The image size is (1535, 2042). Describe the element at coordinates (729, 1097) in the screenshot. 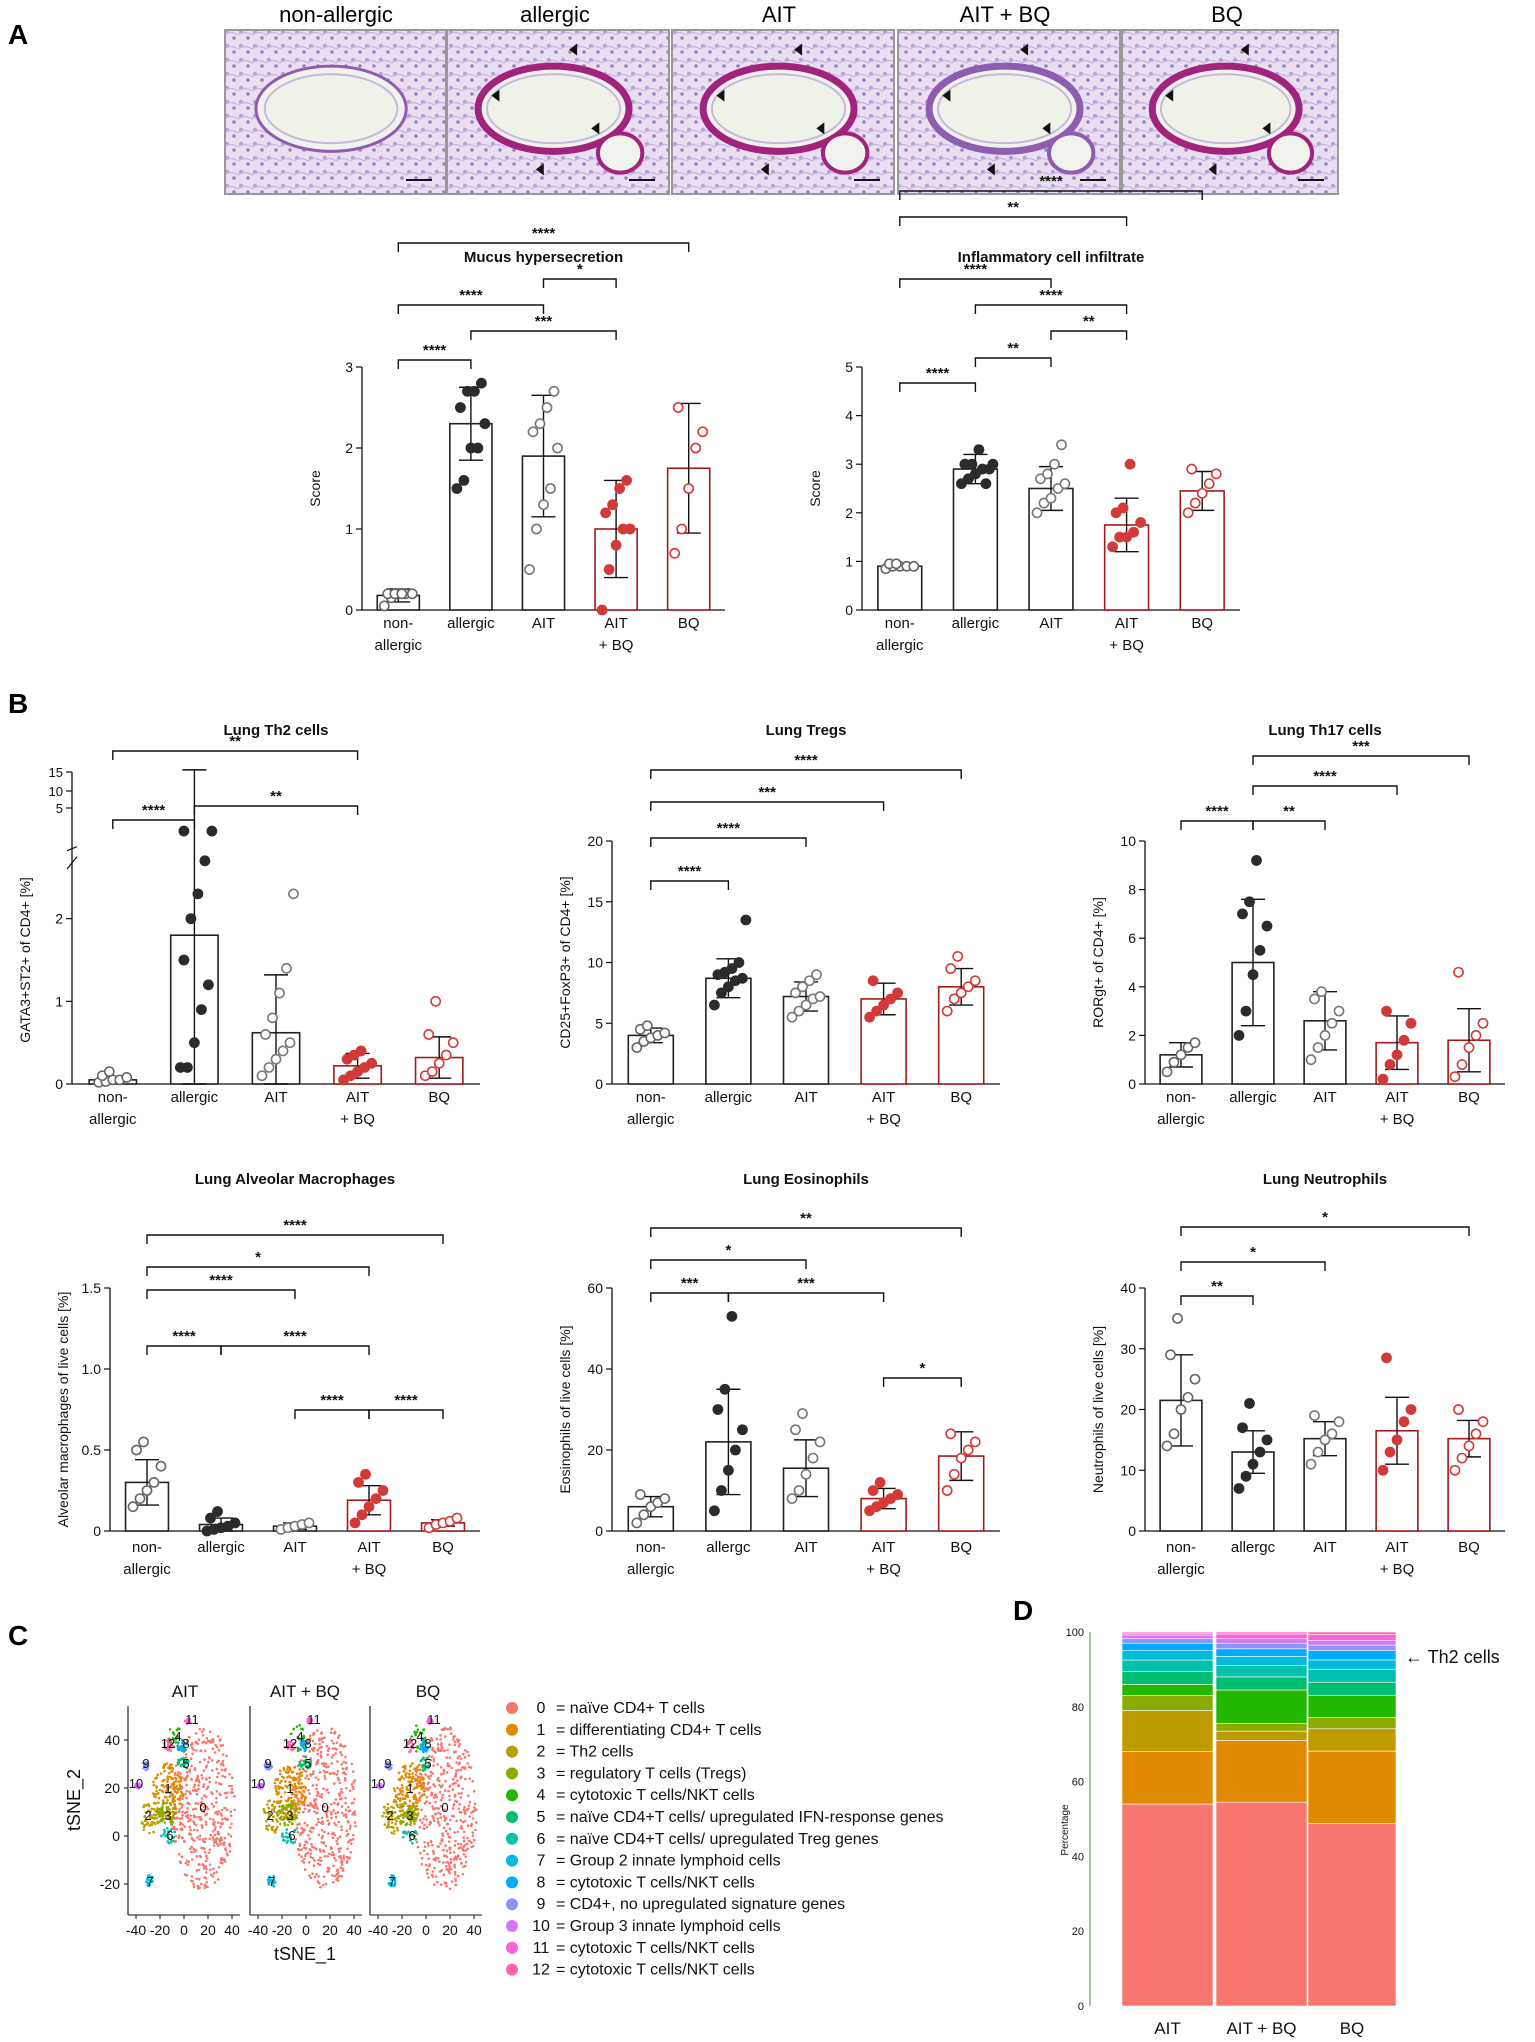

I see `category-label: allergic` at that location.